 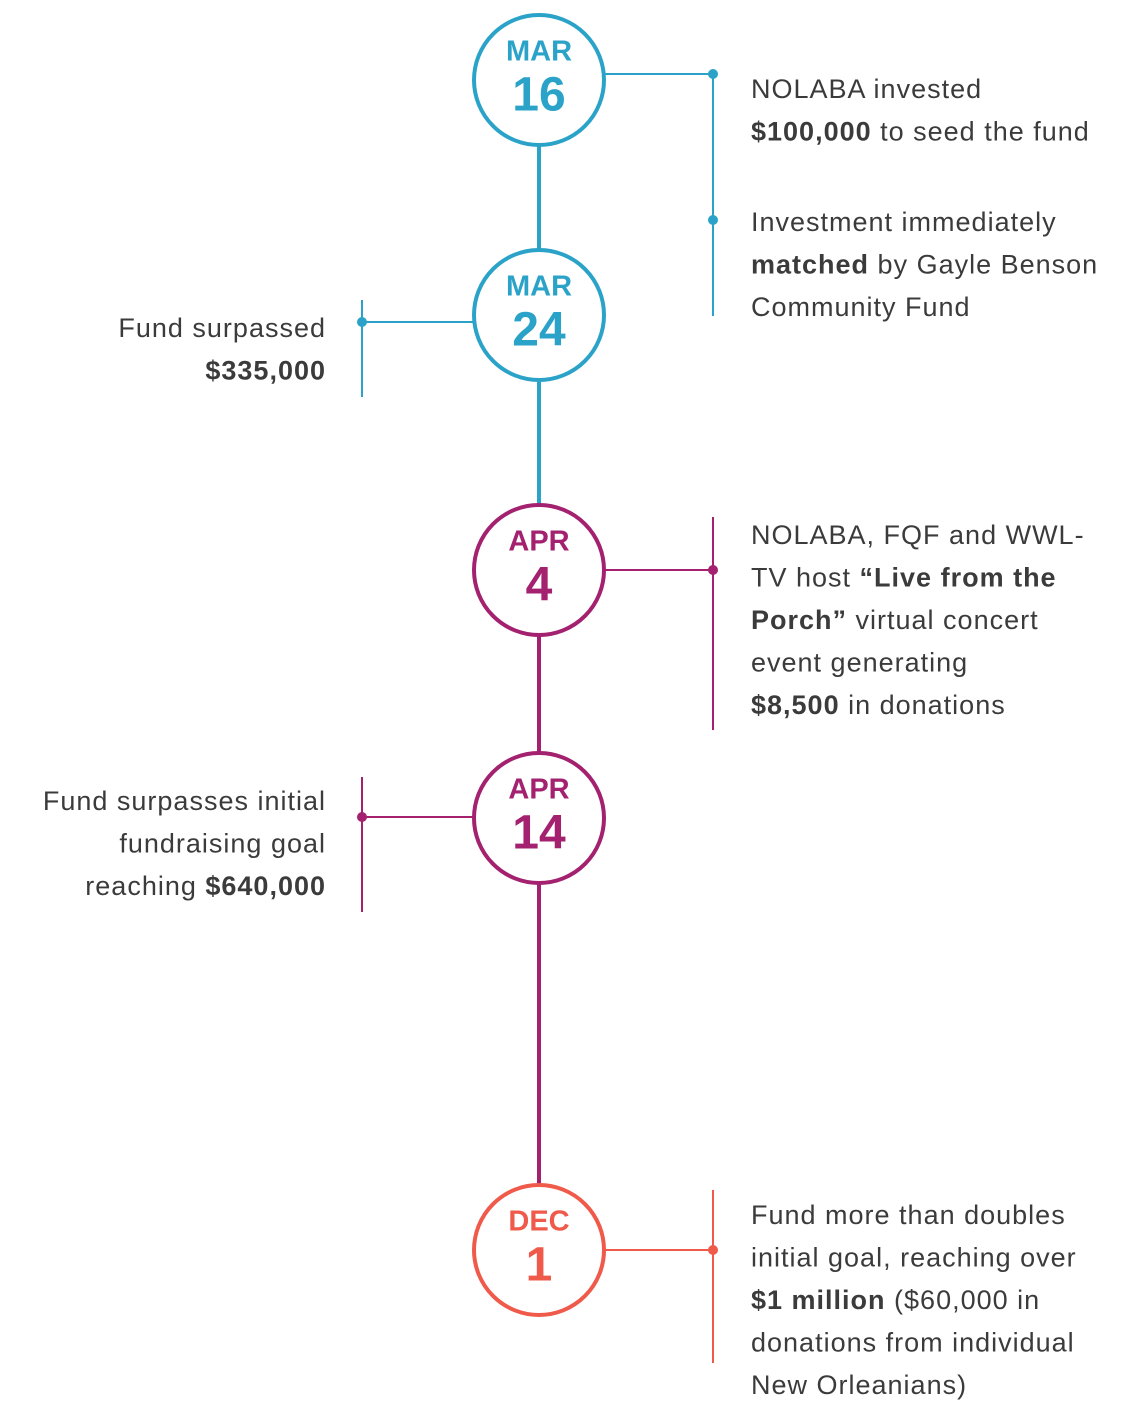 I want to click on note-line: NOLABA invested, so click(x=866, y=89).